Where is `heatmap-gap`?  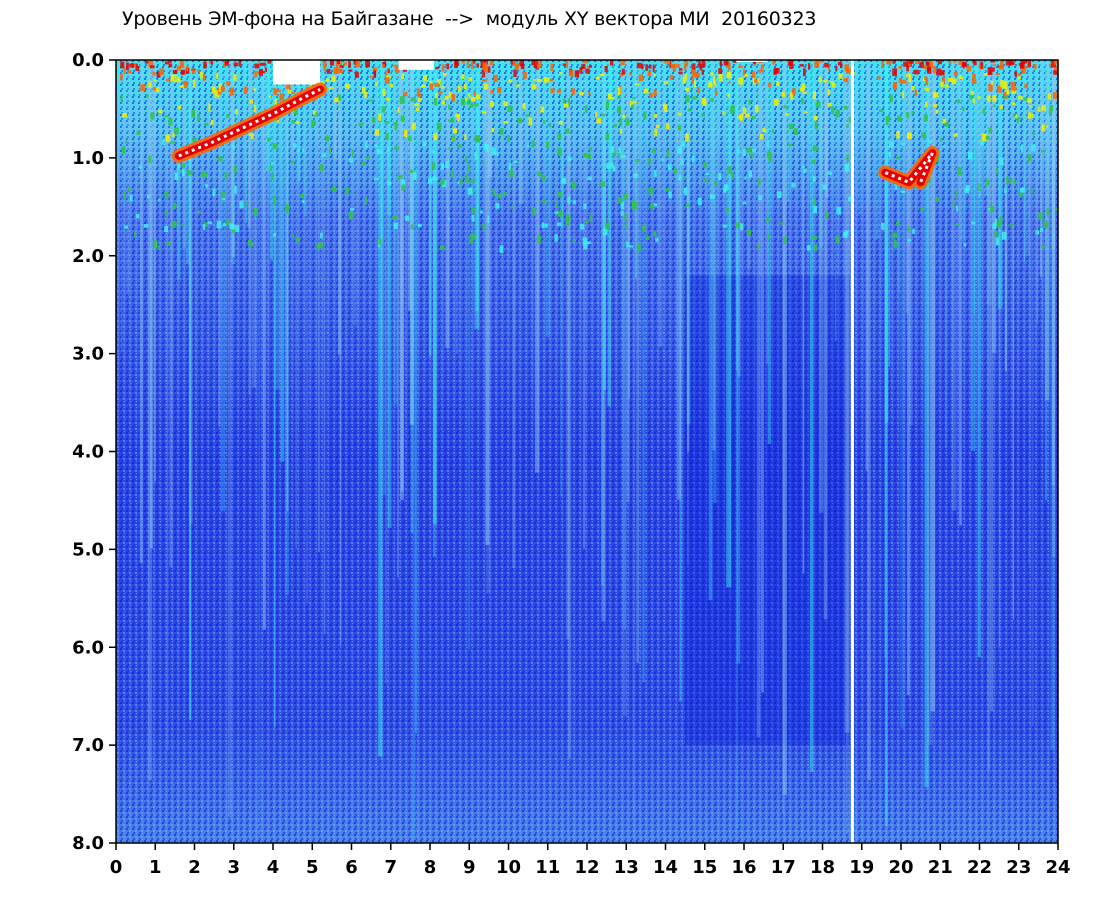
heatmap-gap is located at coordinates (416, 65).